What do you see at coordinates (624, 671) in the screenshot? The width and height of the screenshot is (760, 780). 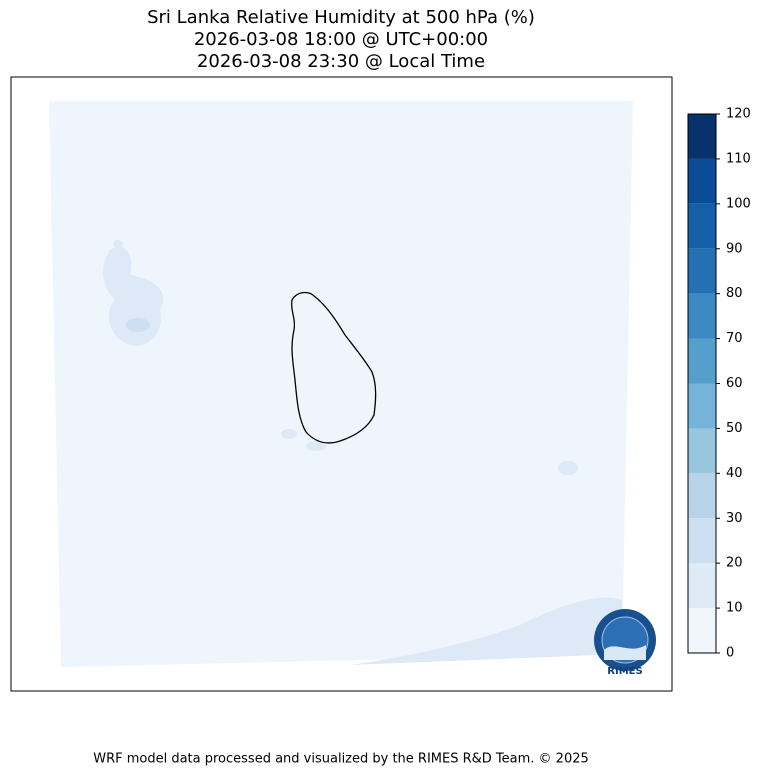 I see `logo-label: RIMES` at bounding box center [624, 671].